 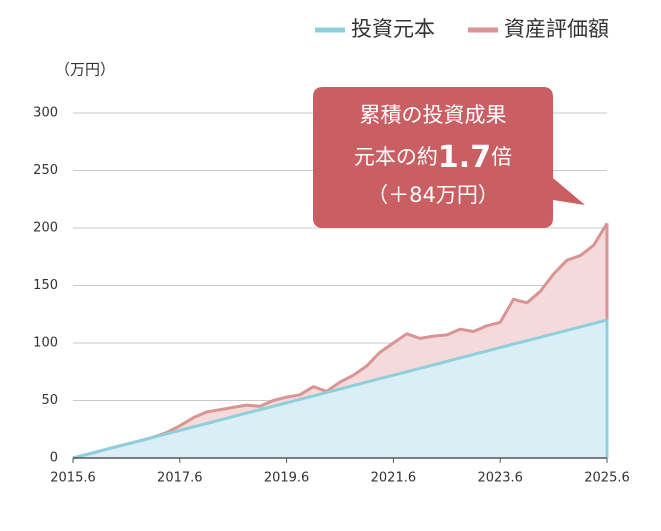 What do you see at coordinates (85, 70) in the screenshot?
I see `y-unit-label: （万円）` at bounding box center [85, 70].